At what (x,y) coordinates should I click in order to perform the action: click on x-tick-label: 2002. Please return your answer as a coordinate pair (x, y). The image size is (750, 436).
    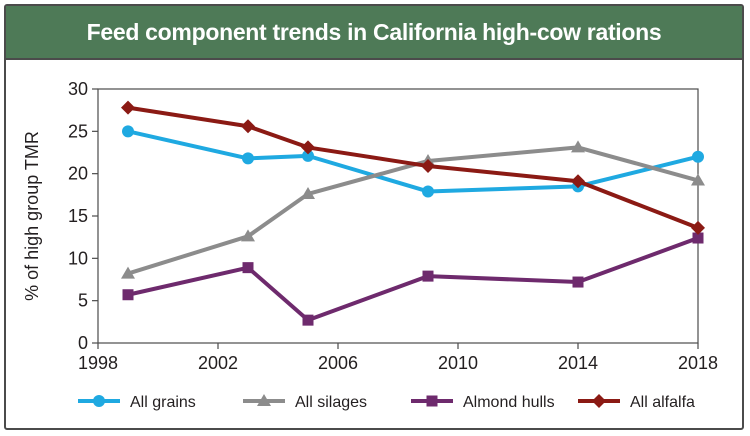
    Looking at the image, I should click on (218, 363).